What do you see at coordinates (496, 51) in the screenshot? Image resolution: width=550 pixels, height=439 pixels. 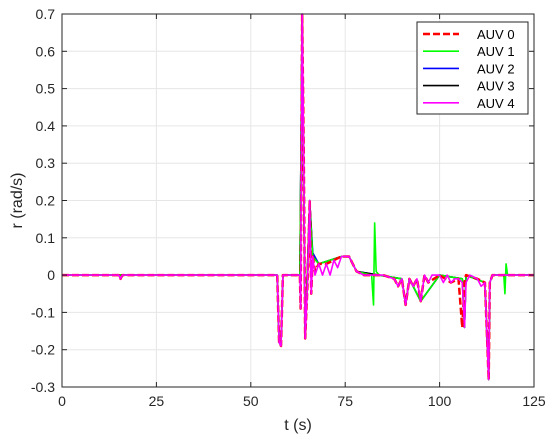 I see `legend-label: AUV 1` at bounding box center [496, 51].